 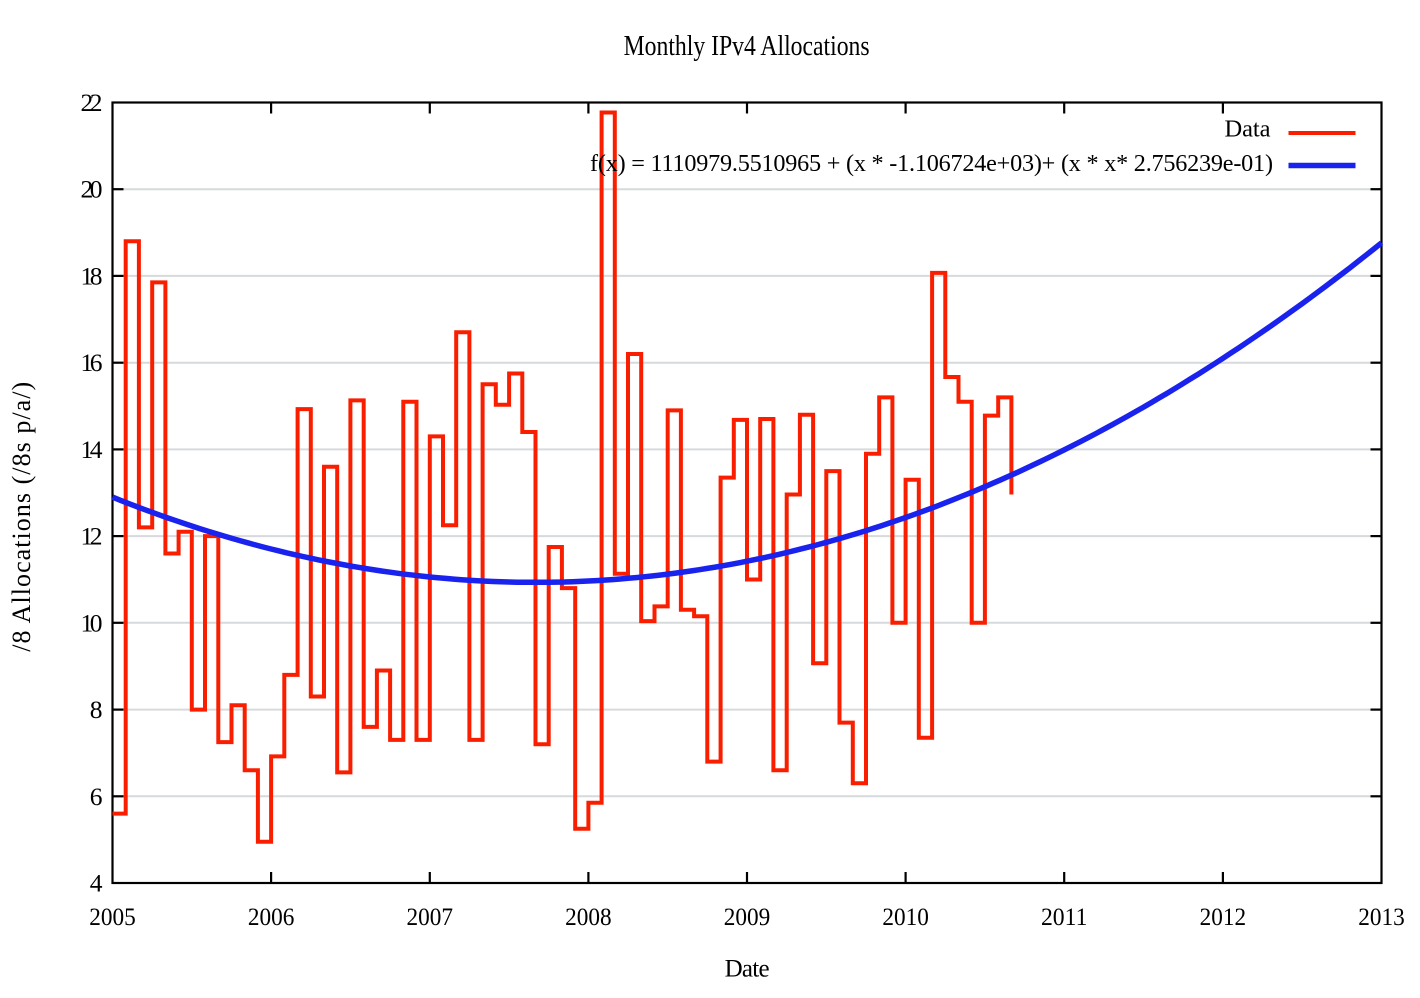 I want to click on svg-text: 2005, so click(x=112, y=916).